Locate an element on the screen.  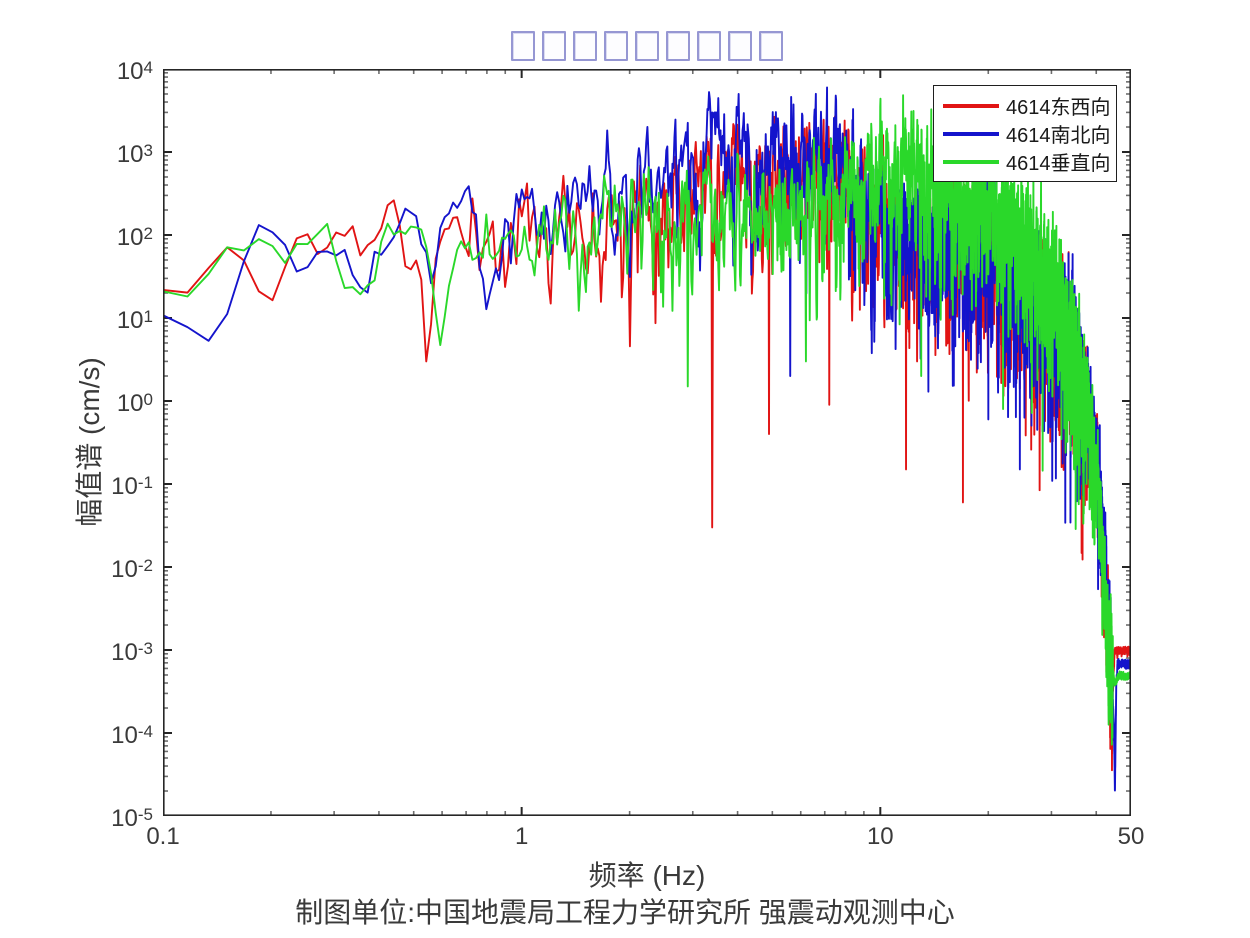
y-tick-label: 102 is located at coordinates (134, 237).